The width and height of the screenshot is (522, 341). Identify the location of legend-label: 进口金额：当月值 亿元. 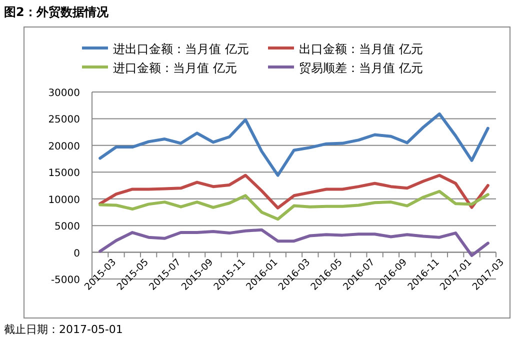
(175, 68).